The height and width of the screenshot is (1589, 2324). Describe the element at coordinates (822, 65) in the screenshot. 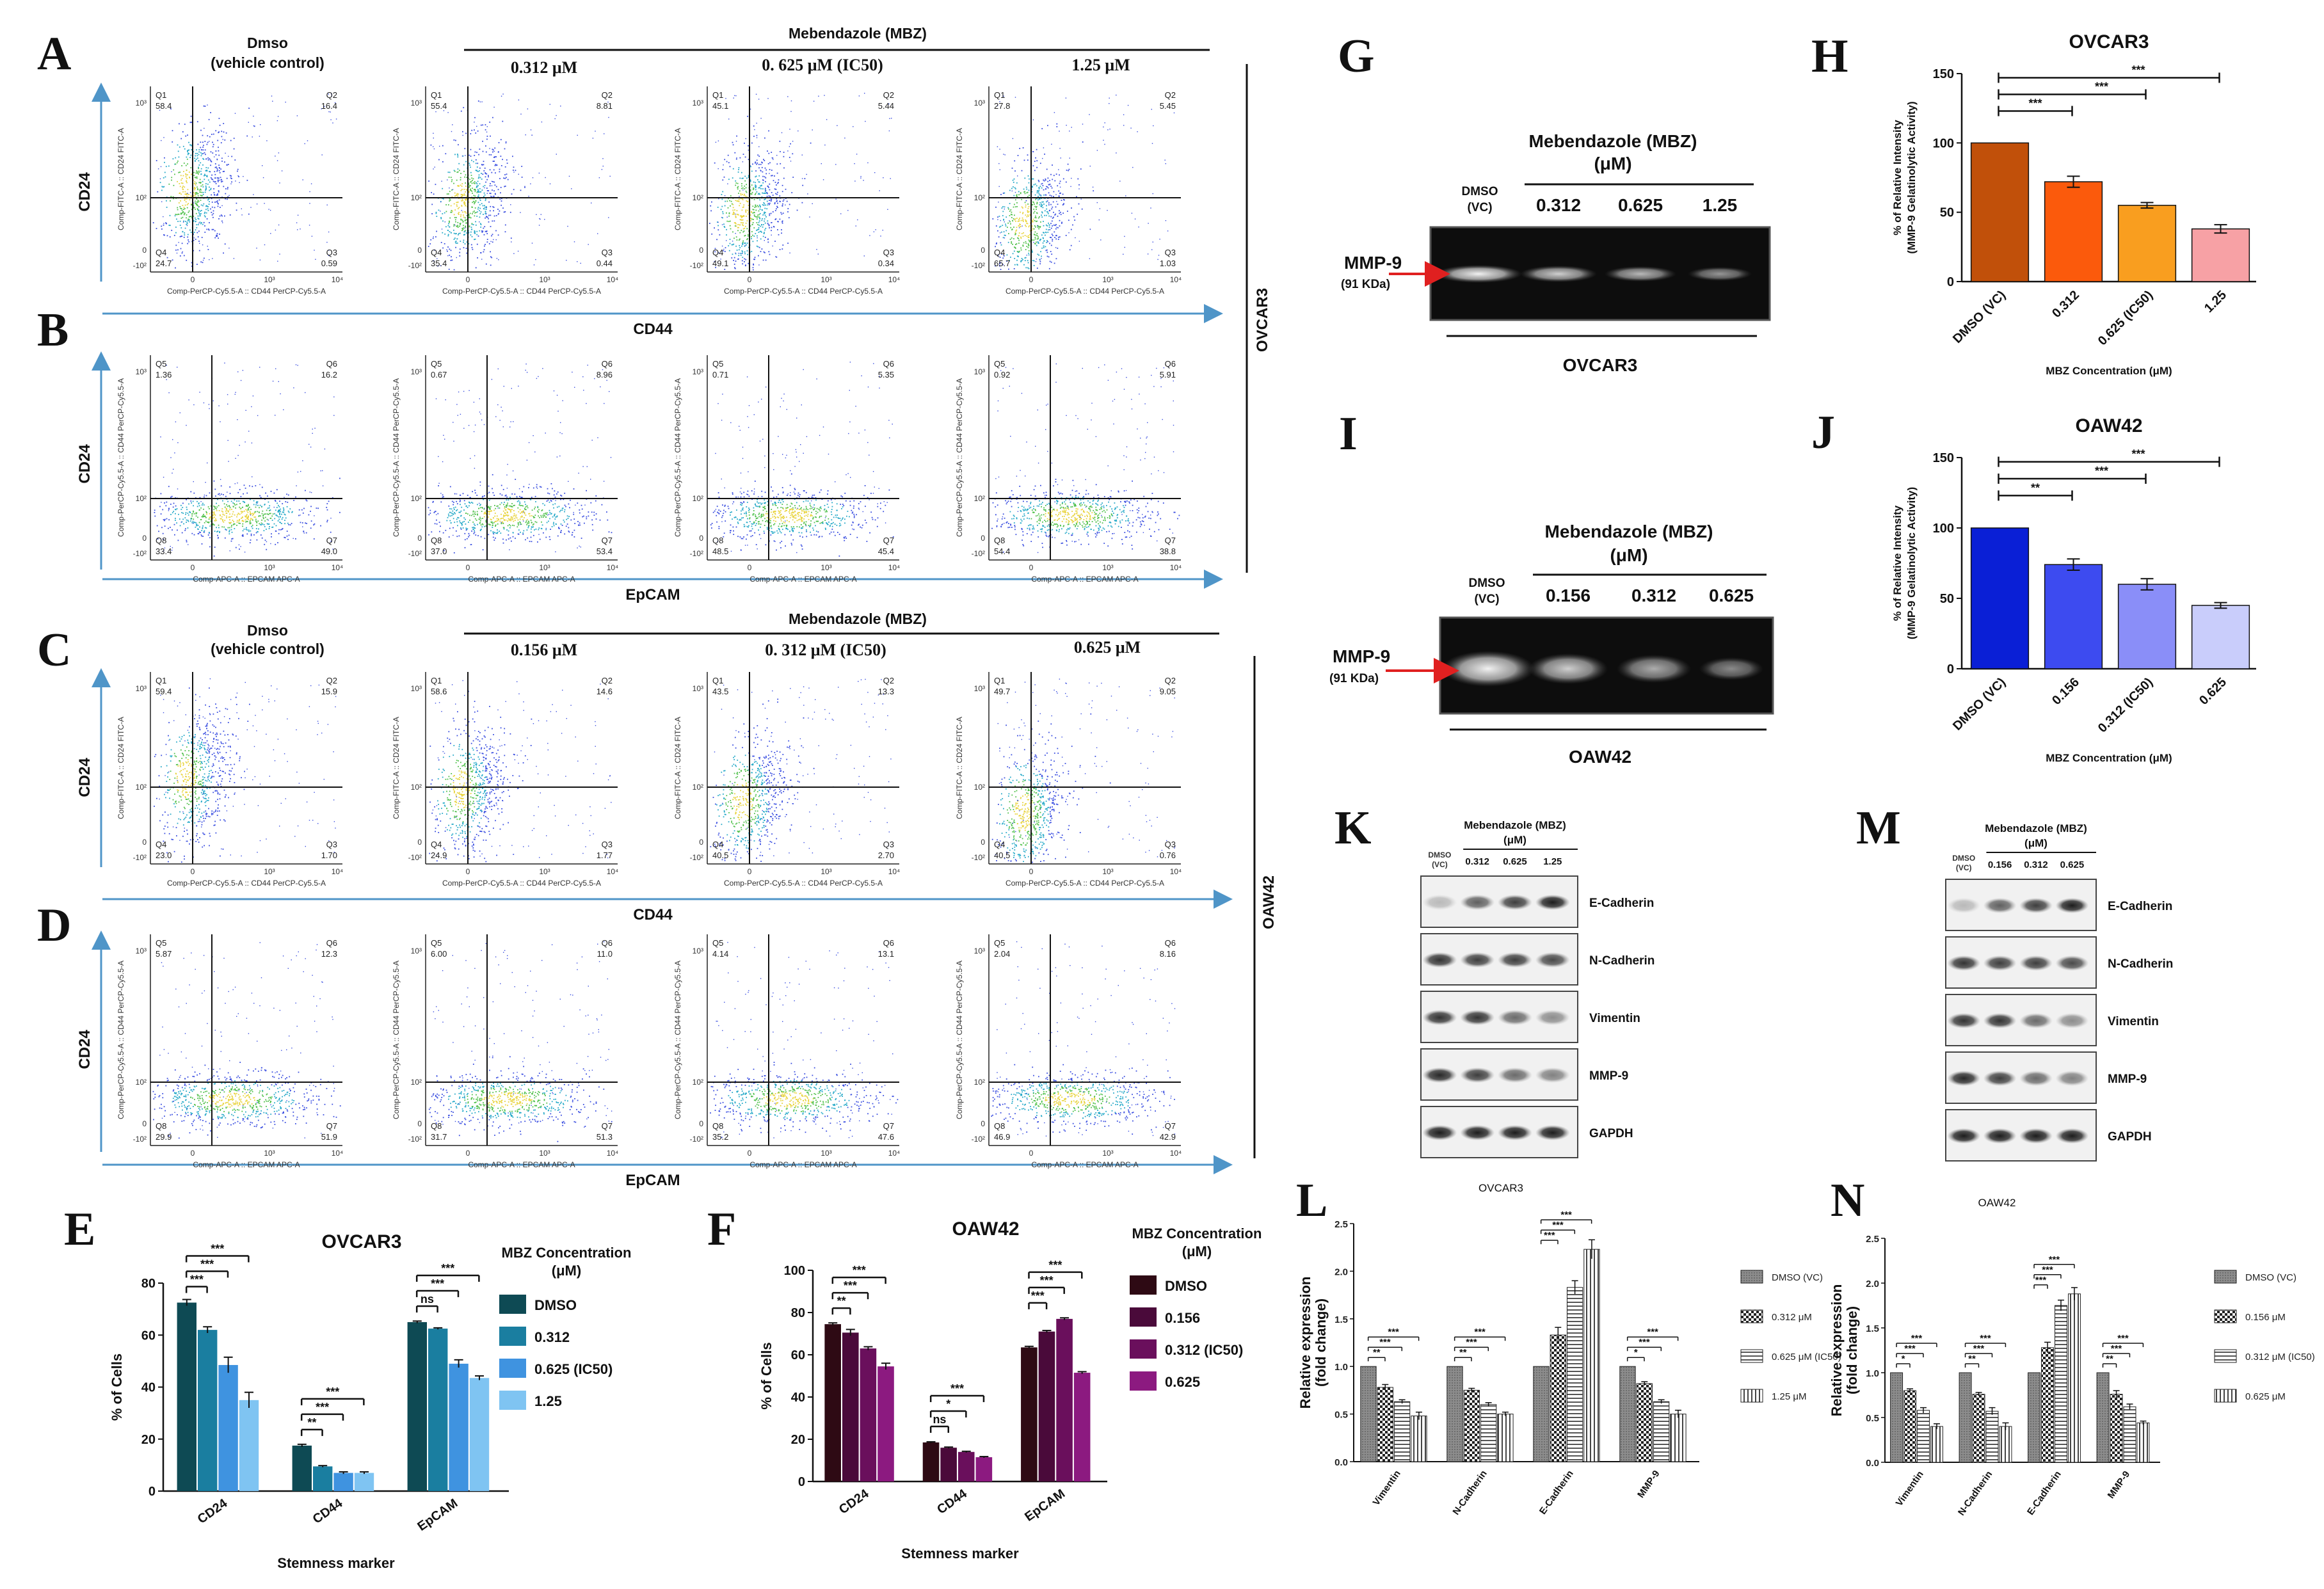

I see `condition-label-2: 0. 625 μM (IC50)` at that location.